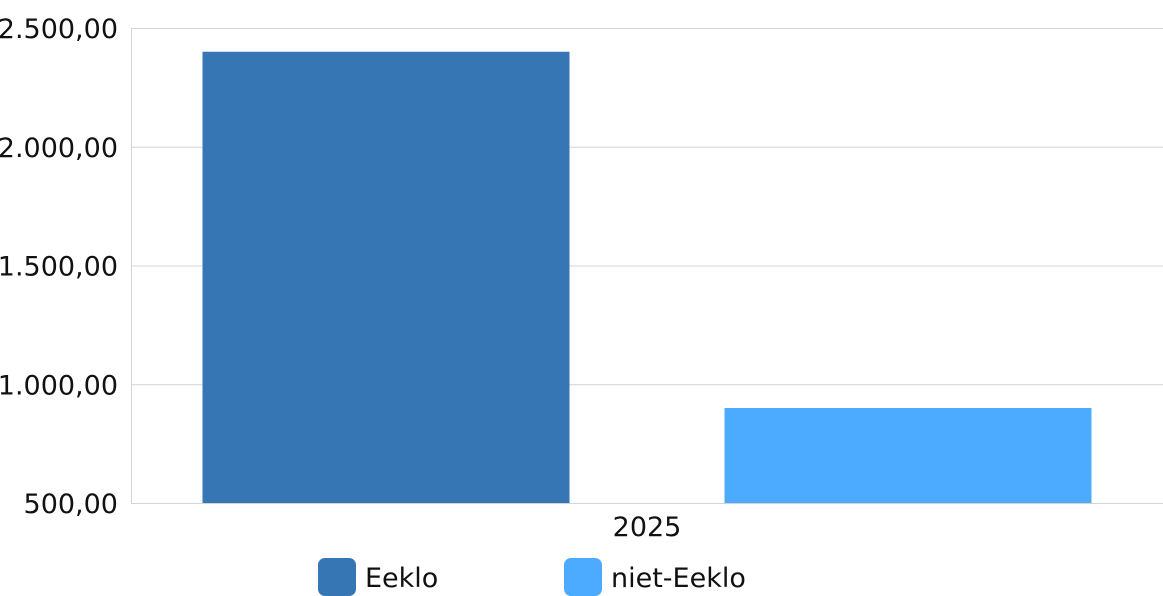 The image size is (1163, 596). I want to click on legend-item-niet-eeklo: niet-Eeklo, so click(655, 577).